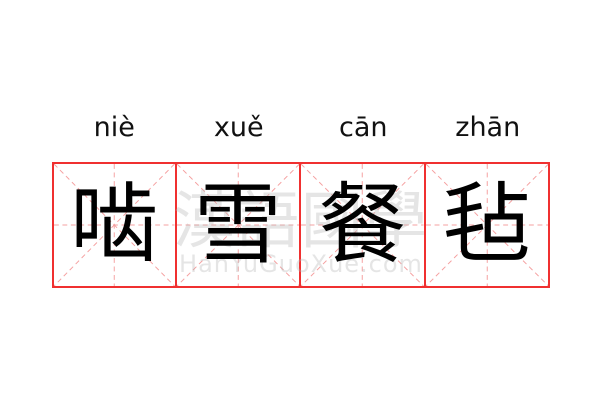 The height and width of the screenshot is (400, 600). I want to click on character: 啮, so click(114, 224).